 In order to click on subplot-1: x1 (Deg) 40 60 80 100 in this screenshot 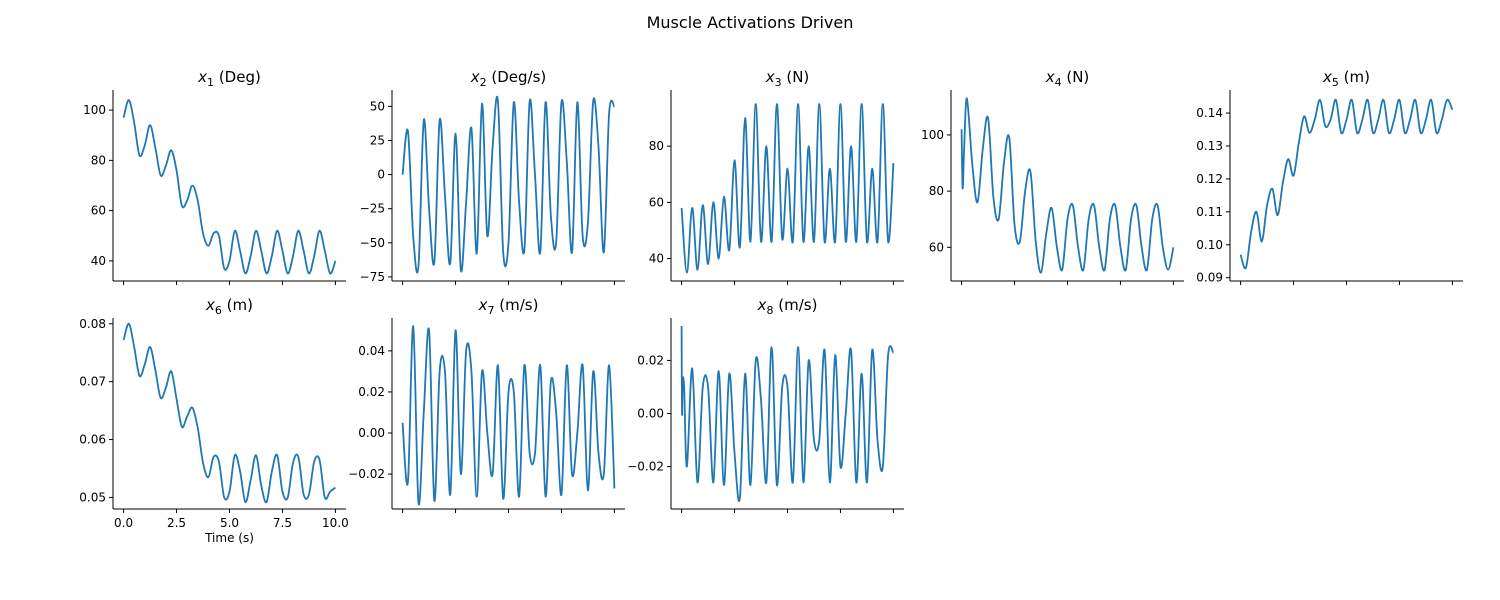, I will do `click(214, 176)`.